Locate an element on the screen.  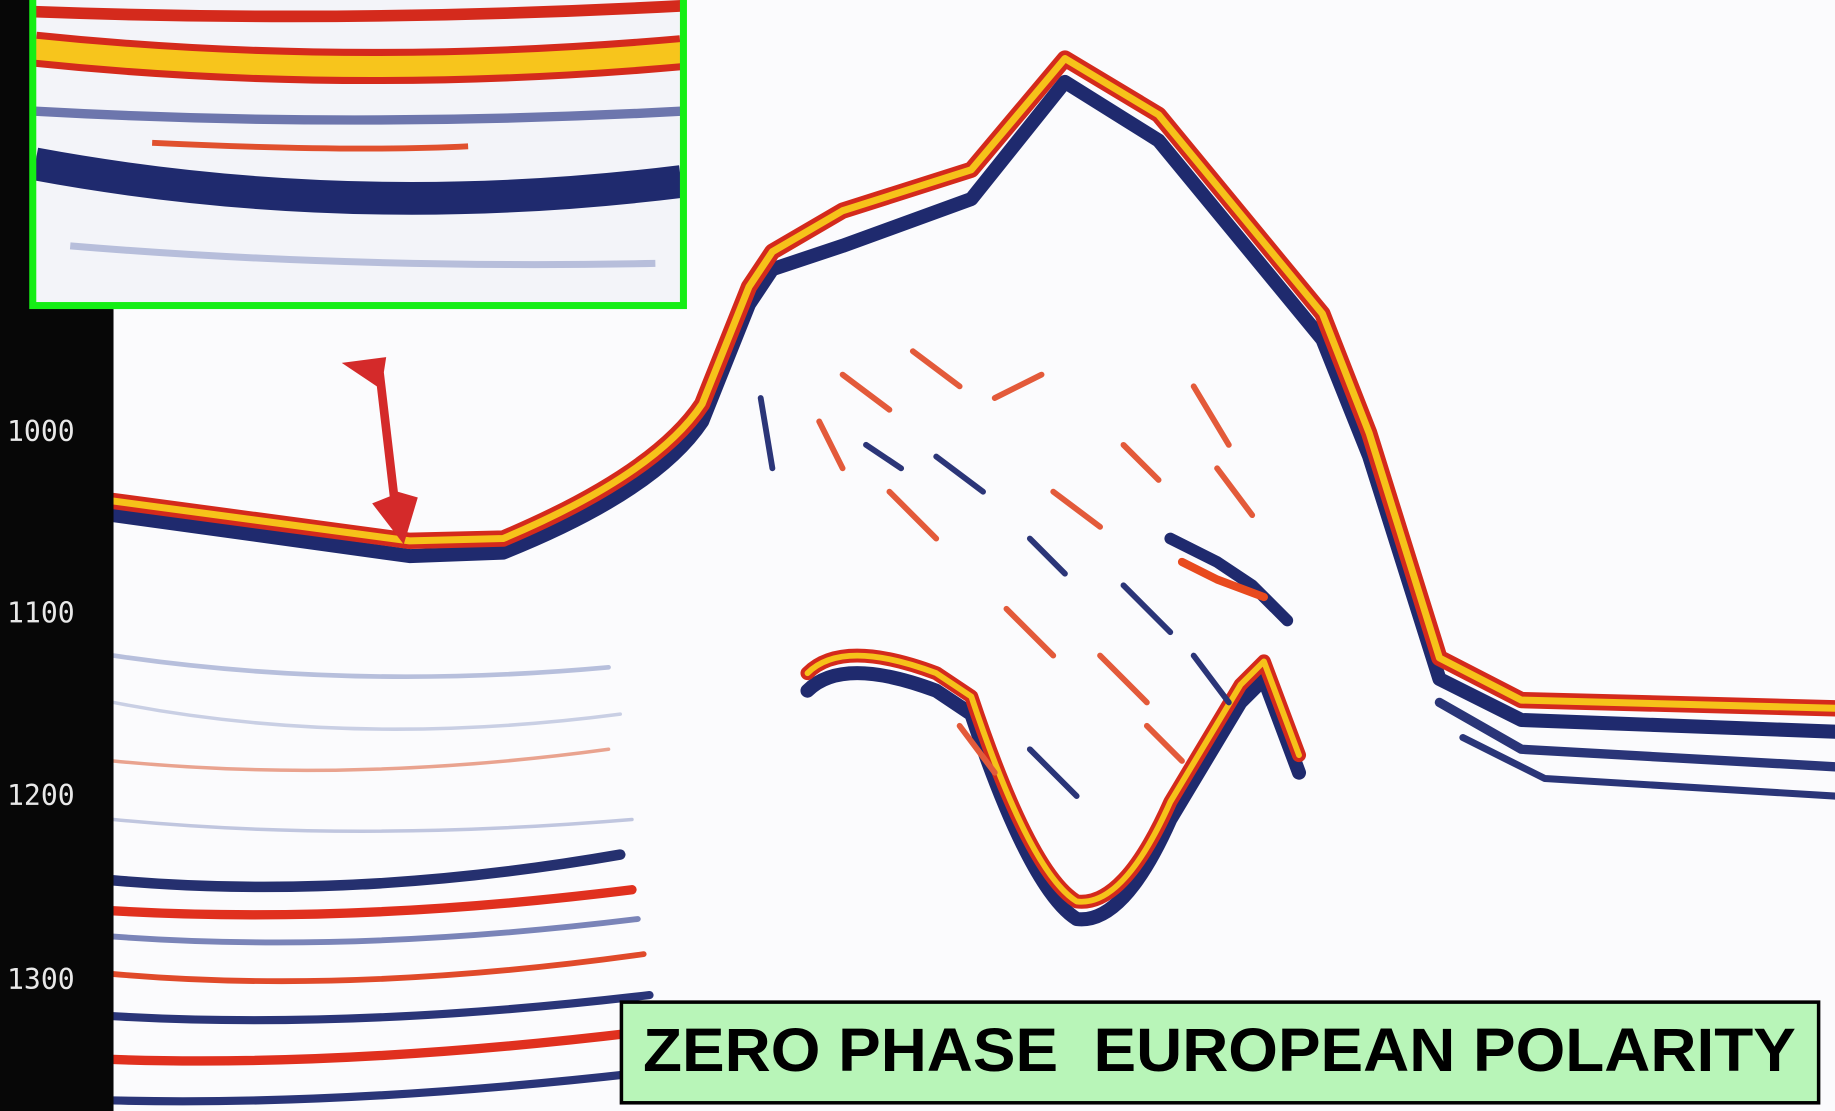
caption: ZERO PHASE EUROPEAN POLARITY is located at coordinates (1219, 1050).